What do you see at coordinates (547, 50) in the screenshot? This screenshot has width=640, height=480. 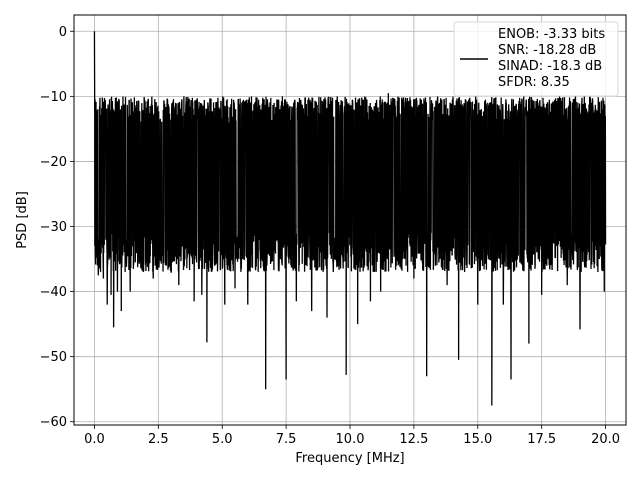 I see `legend-entry-line: SNR: -18.28 dB` at bounding box center [547, 50].